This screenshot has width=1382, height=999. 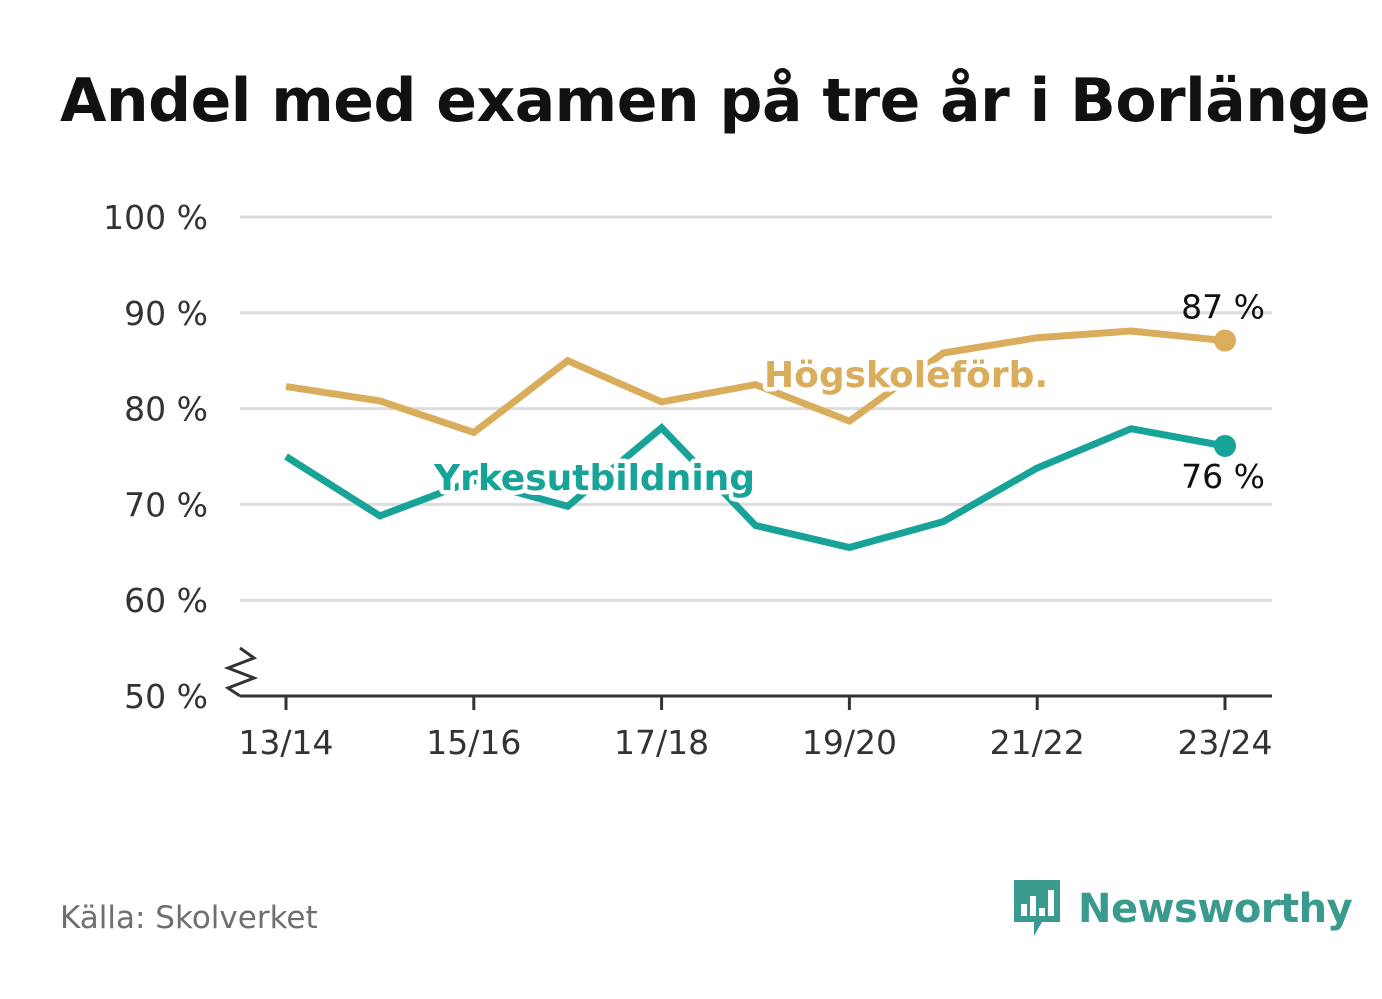 What do you see at coordinates (1215, 909) in the screenshot?
I see `brand-name: Newsworthy` at bounding box center [1215, 909].